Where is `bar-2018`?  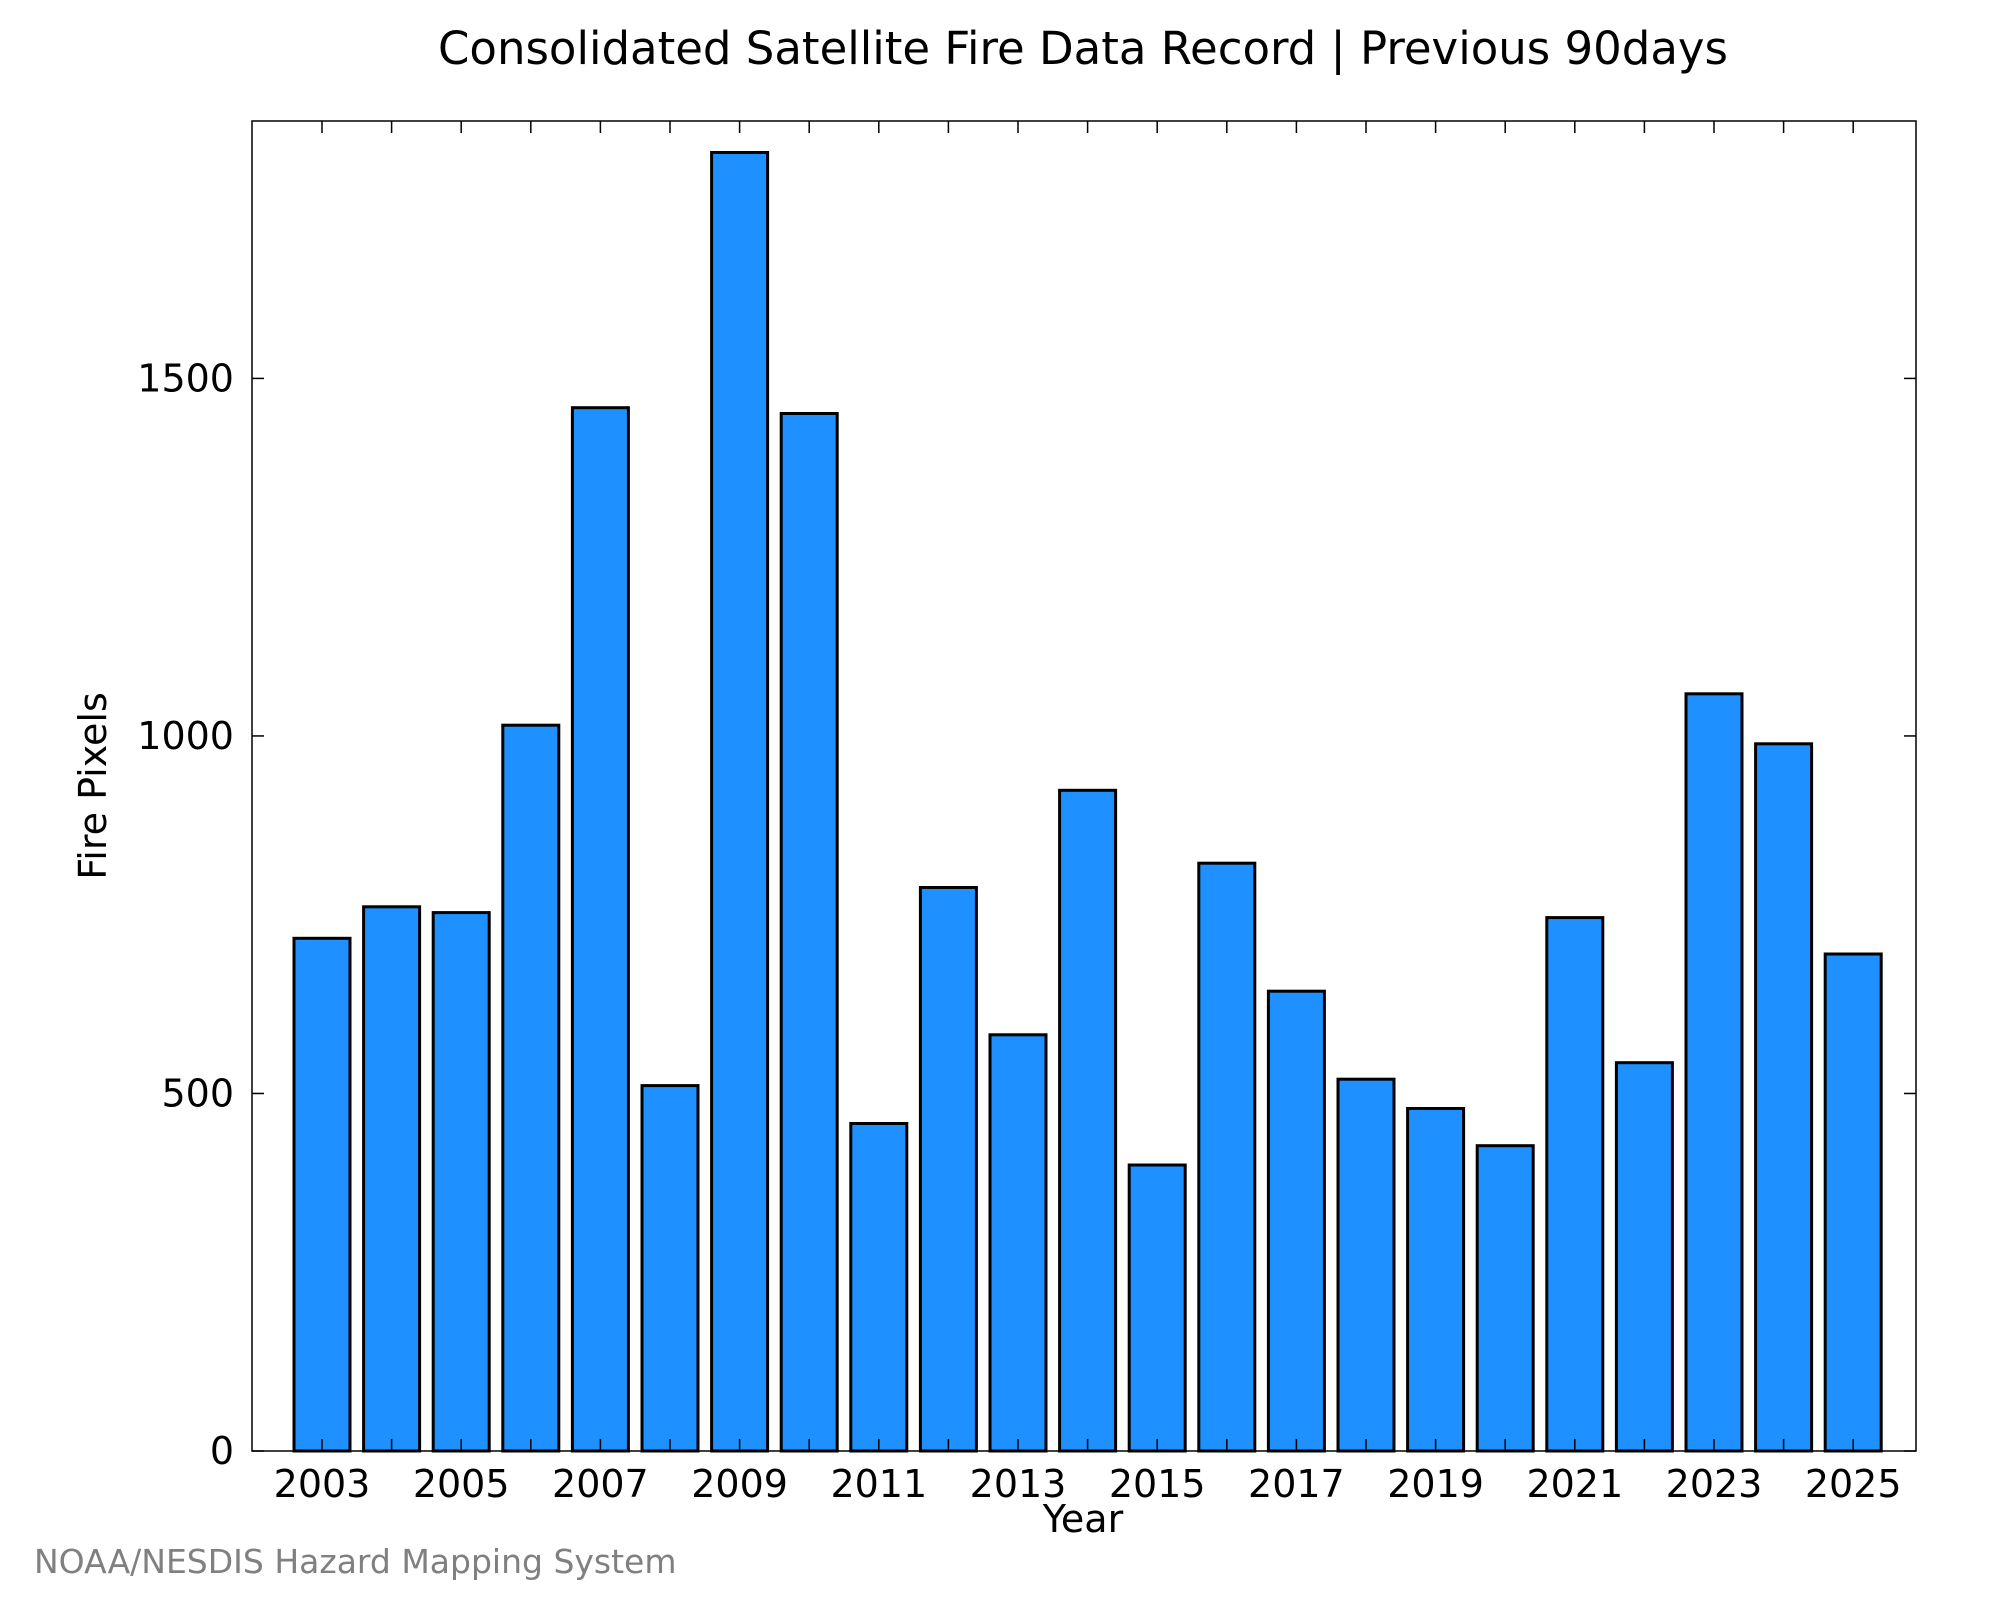 bar-2018 is located at coordinates (1366, 1265).